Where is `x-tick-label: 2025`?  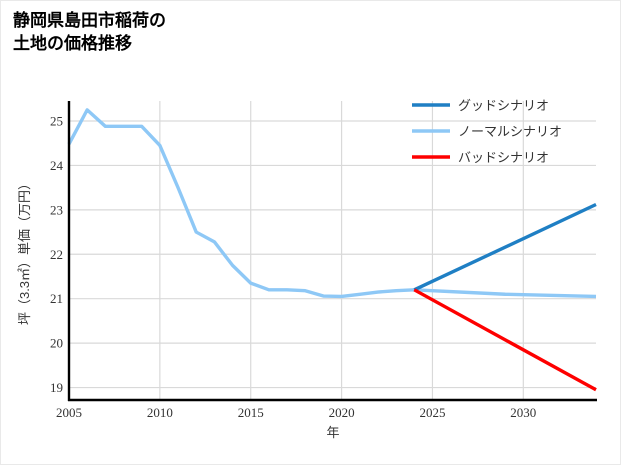
x-tick-label: 2025 is located at coordinates (432, 412).